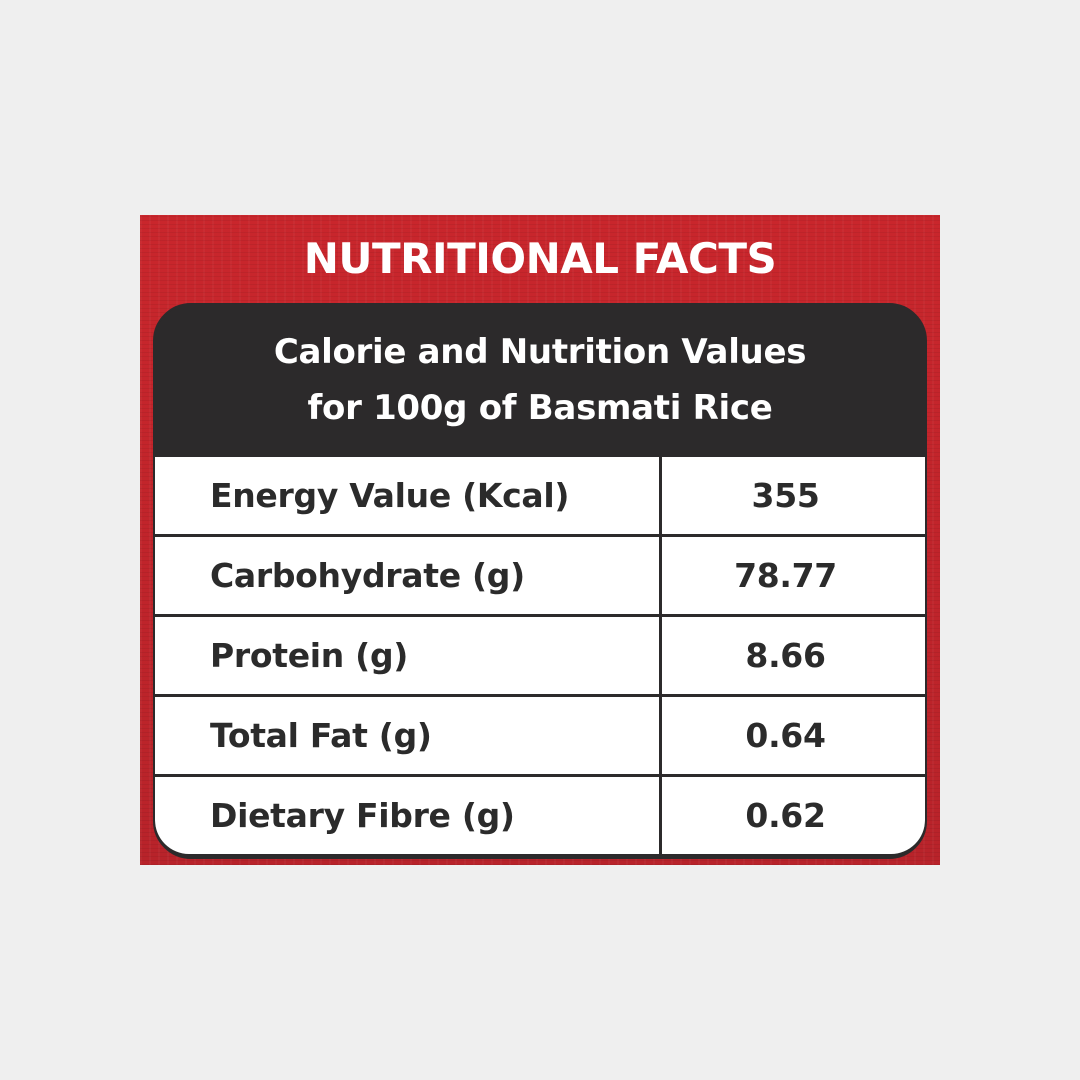 Image resolution: width=1080 pixels, height=1080 pixels. What do you see at coordinates (407, 575) in the screenshot?
I see `nutrient-label: Carbohydrate (g)` at bounding box center [407, 575].